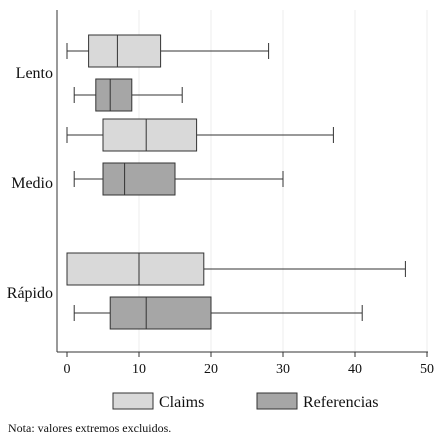 This screenshot has height=442, width=445. Describe the element at coordinates (160, 313) in the screenshot. I see `box-referencias-2-iqr` at that location.